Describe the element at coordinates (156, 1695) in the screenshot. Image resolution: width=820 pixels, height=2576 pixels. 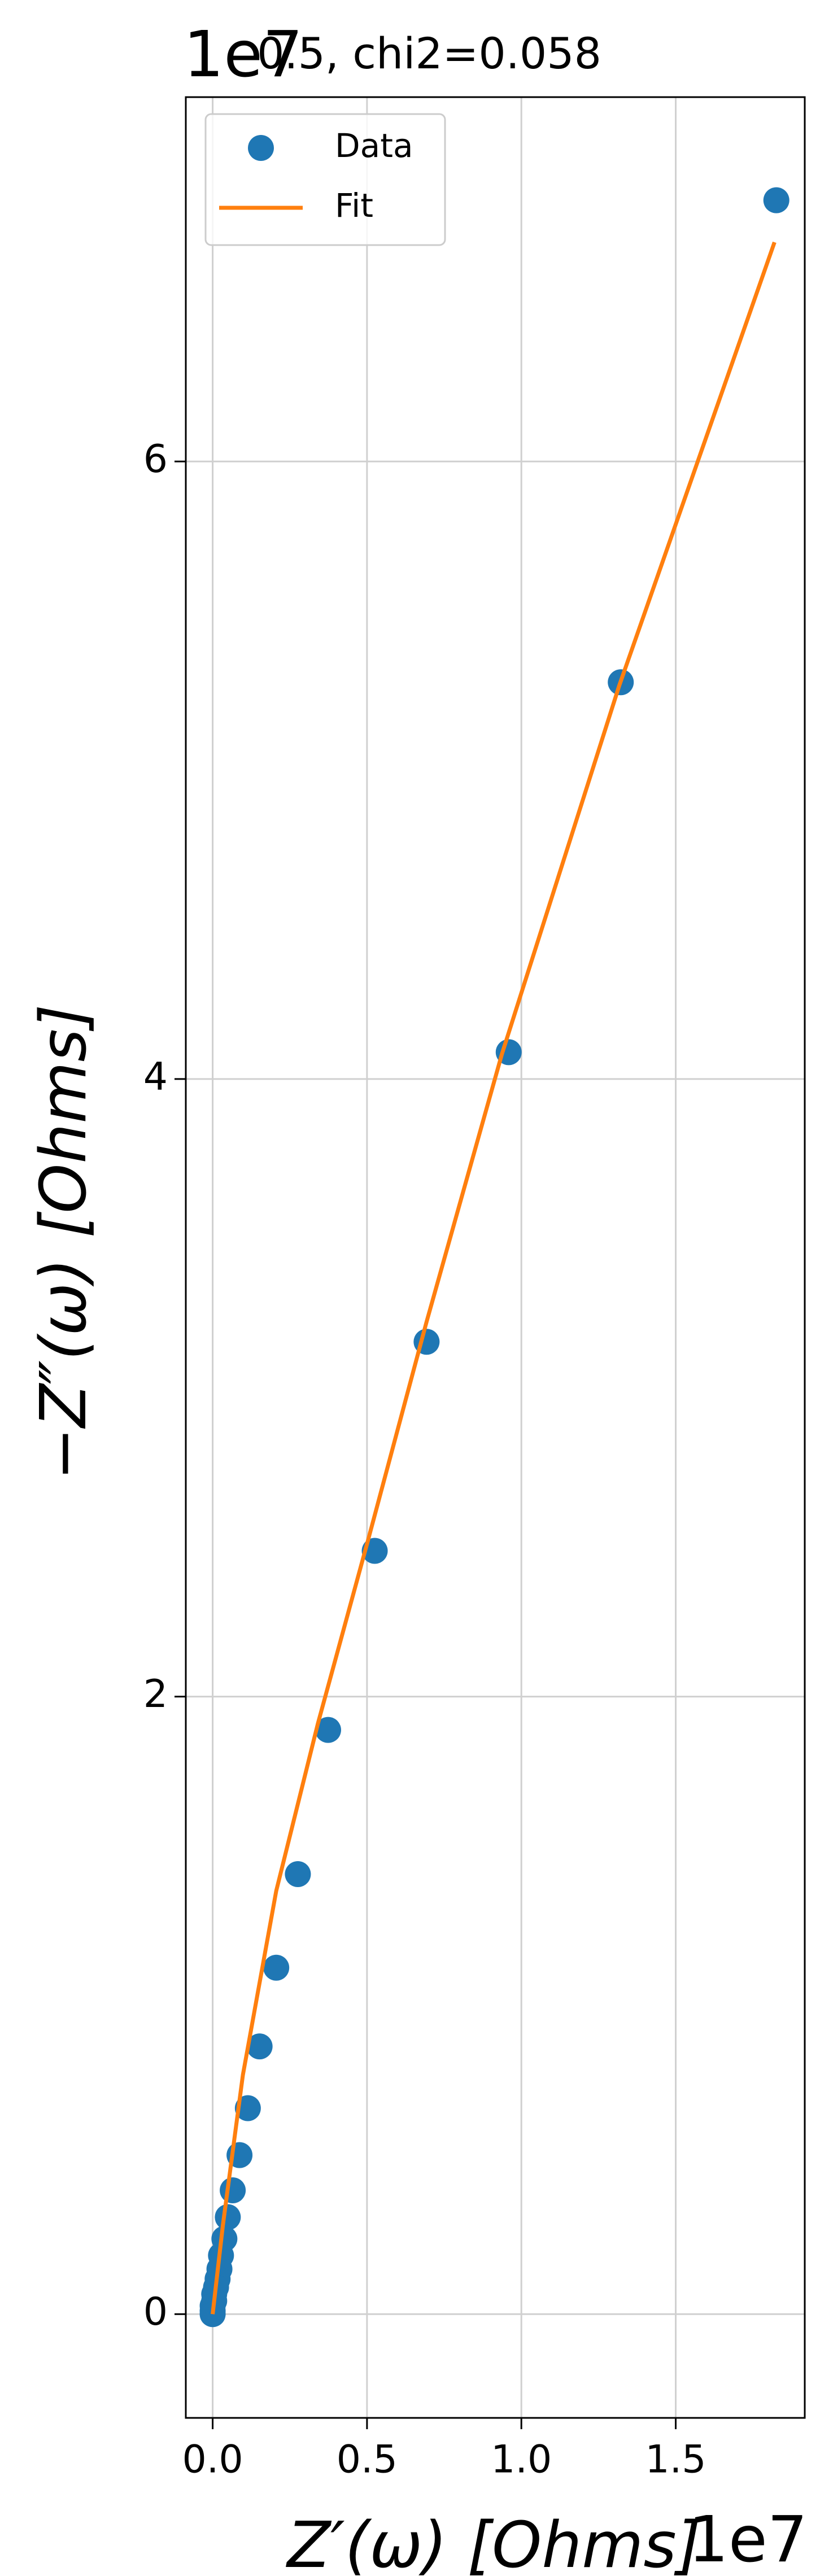
I see `y-tick-label: 2` at that location.